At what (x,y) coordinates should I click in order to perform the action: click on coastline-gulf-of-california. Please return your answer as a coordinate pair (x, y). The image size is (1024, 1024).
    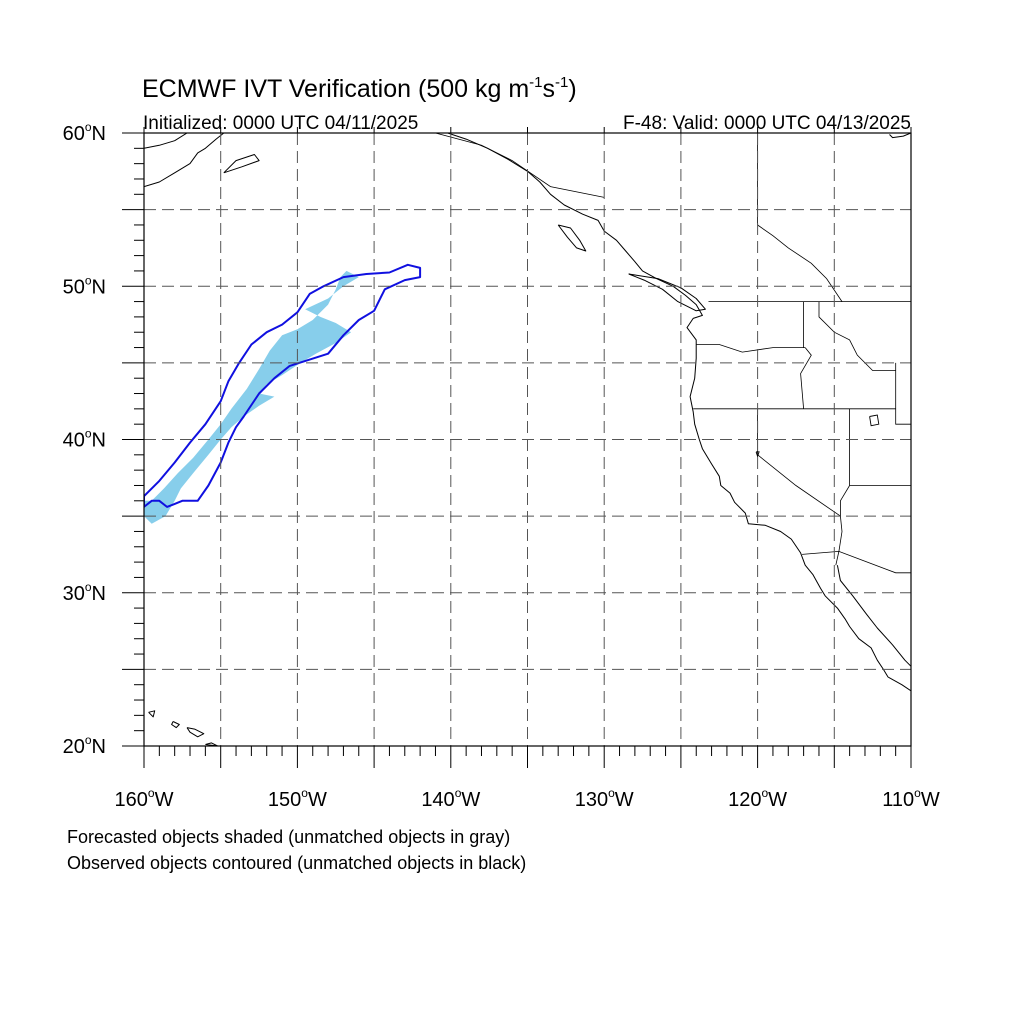
    Looking at the image, I should click on (873, 616).